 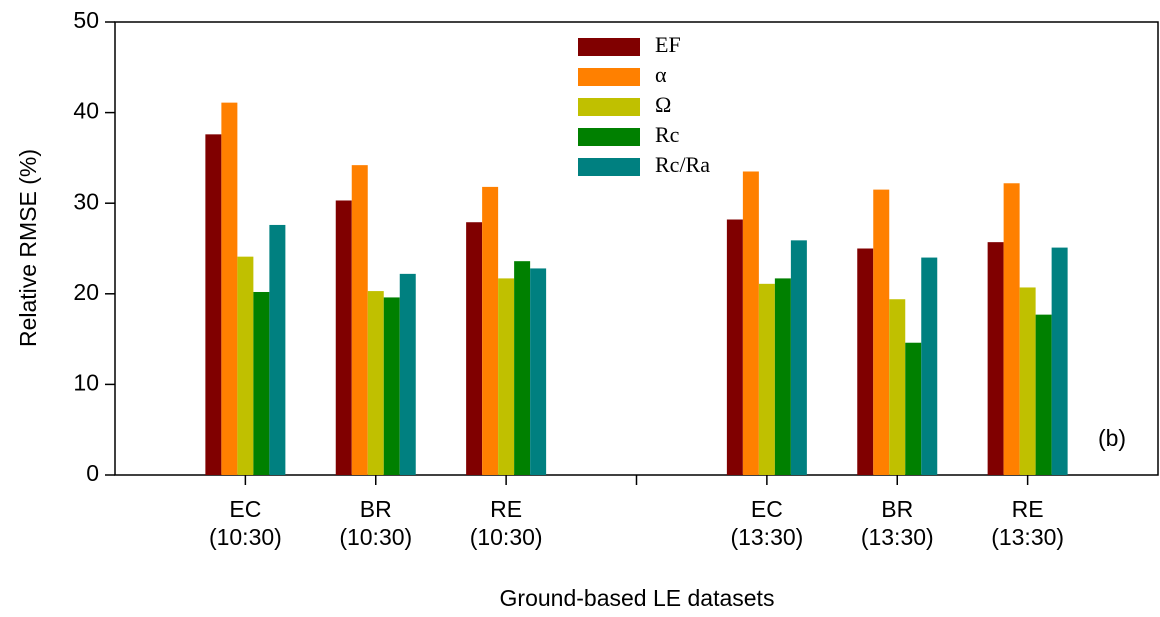 I want to click on y-axis-label: Relative RMSE (%), so click(x=28, y=248).